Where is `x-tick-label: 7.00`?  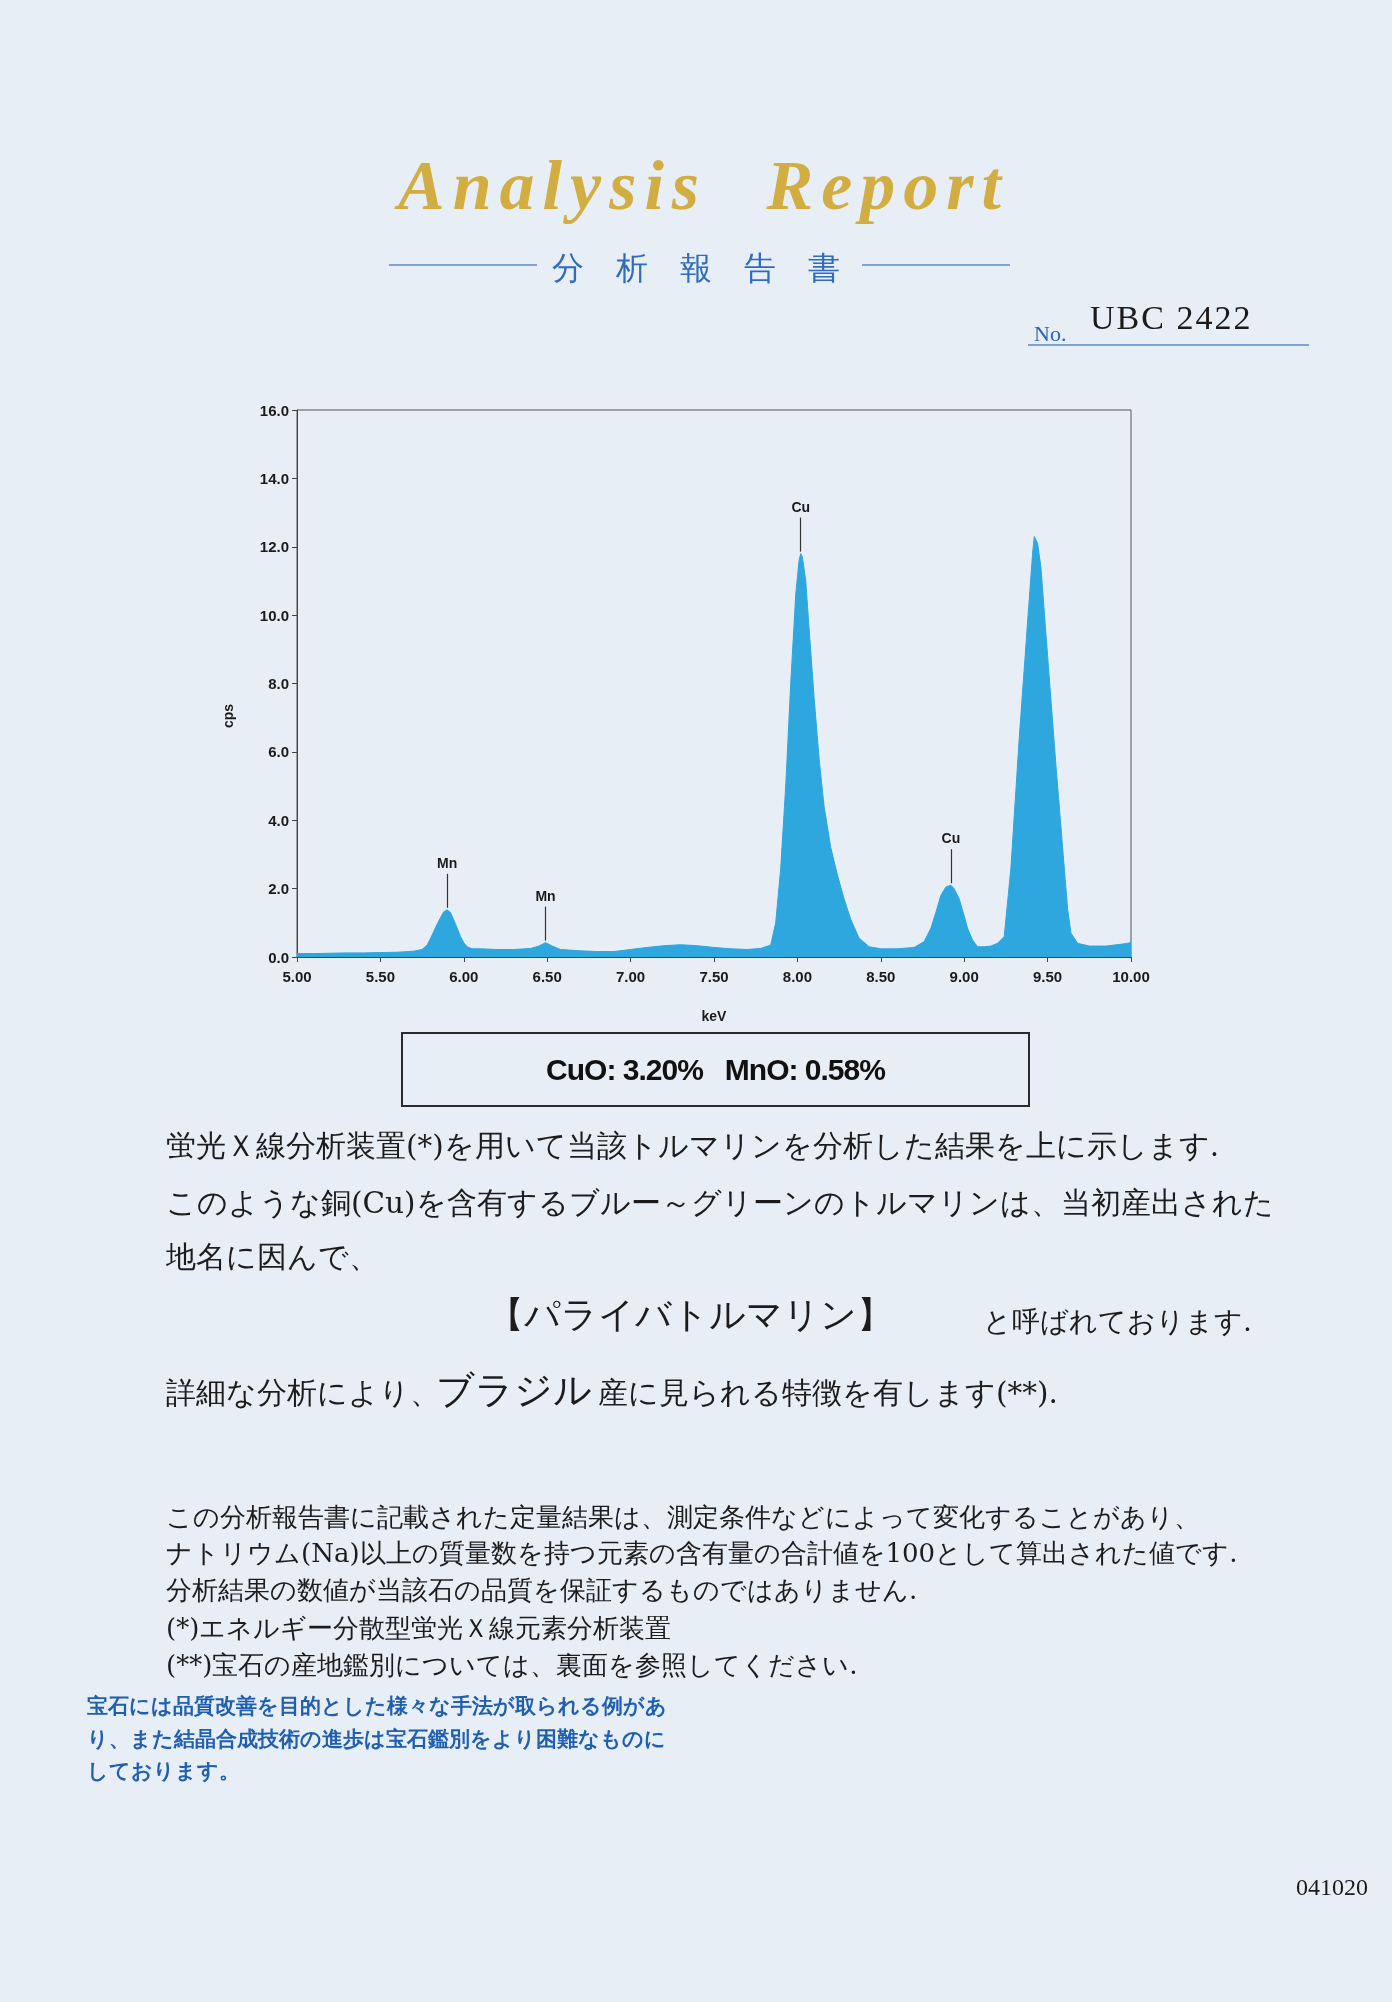
x-tick-label: 7.00 is located at coordinates (631, 976).